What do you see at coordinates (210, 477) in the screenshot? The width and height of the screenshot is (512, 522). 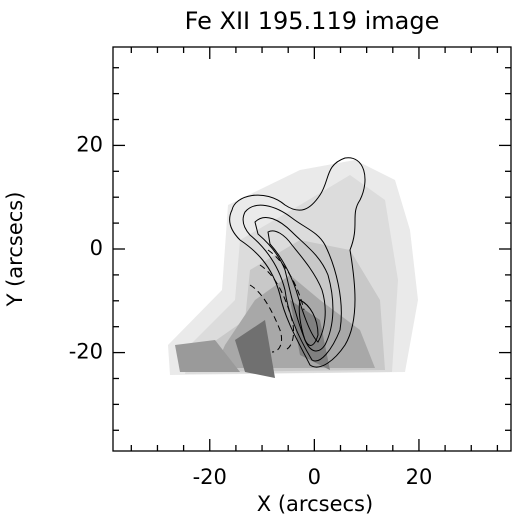 I see `x-tick-label: -20` at bounding box center [210, 477].